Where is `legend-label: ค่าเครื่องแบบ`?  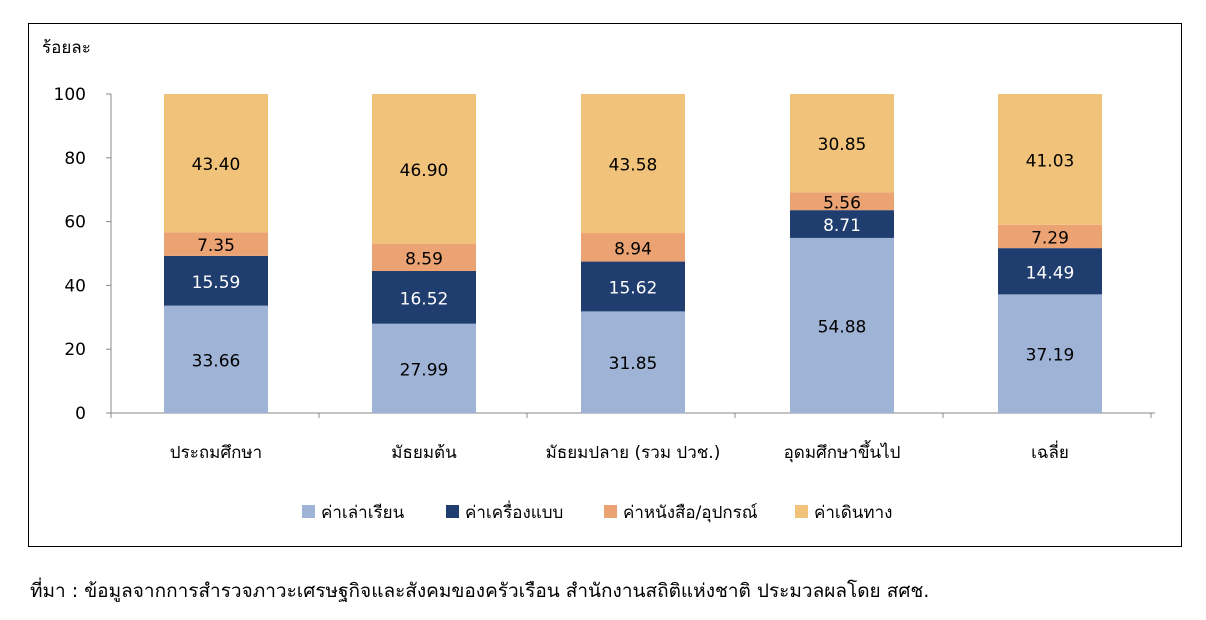
legend-label: ค่าเครื่องแบบ is located at coordinates (514, 511).